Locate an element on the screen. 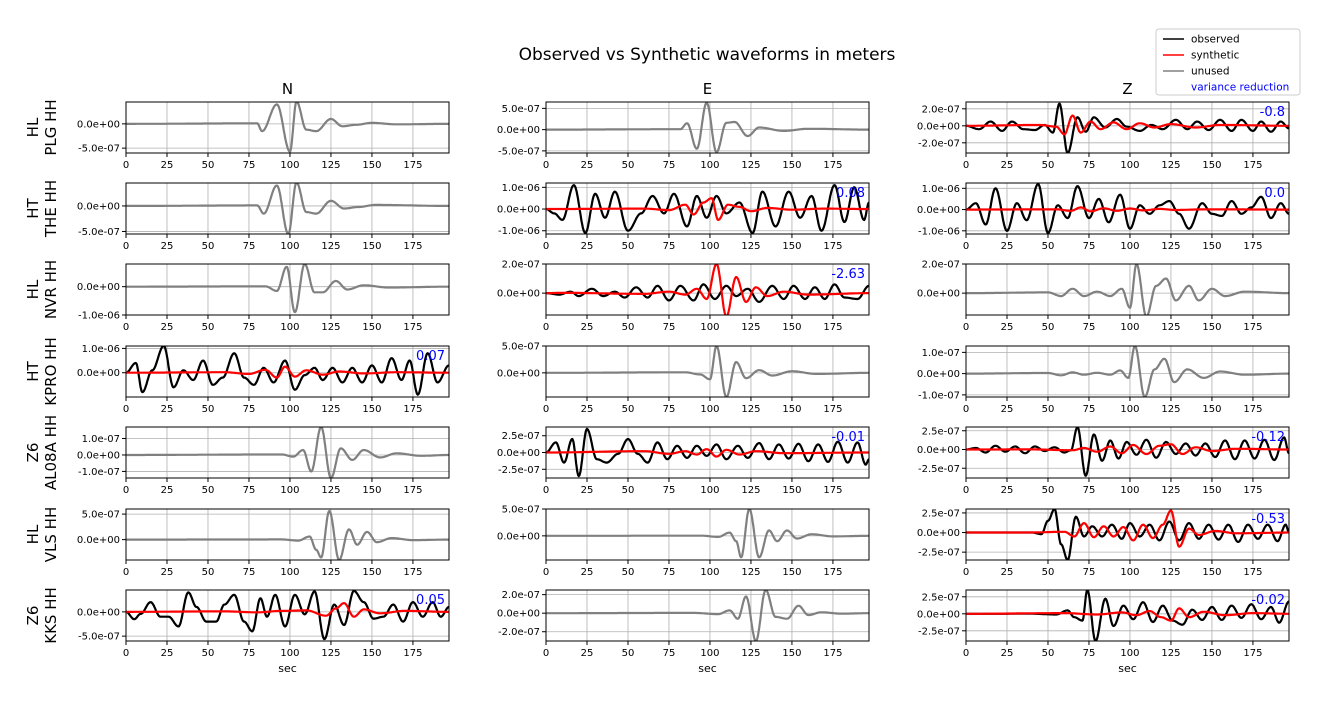 The width and height of the screenshot is (1329, 709). station-label: KKS HH is located at coordinates (51, 615).